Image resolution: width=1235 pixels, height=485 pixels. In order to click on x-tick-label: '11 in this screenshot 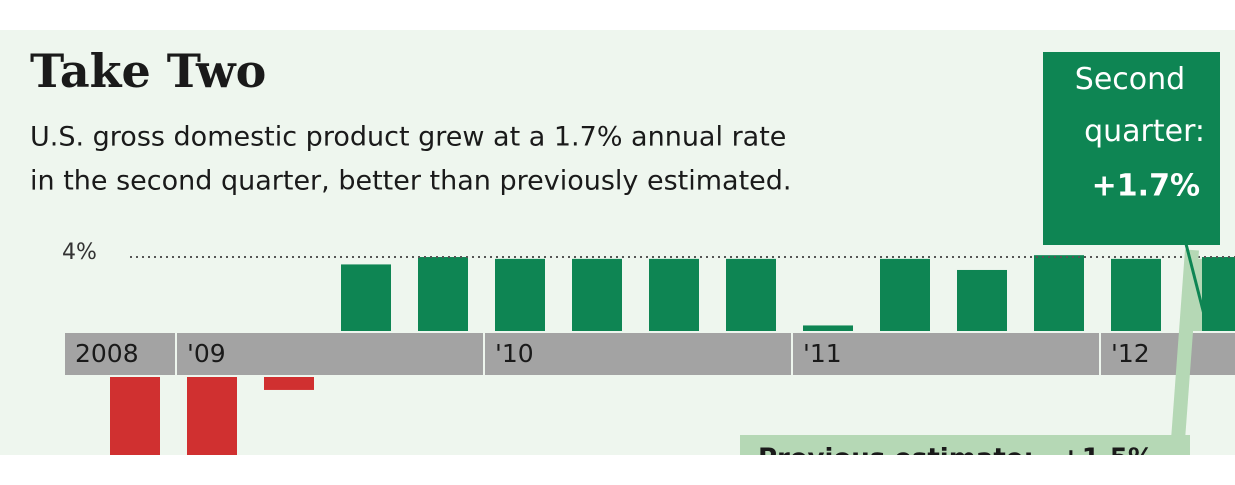, I will do `click(822, 353)`.